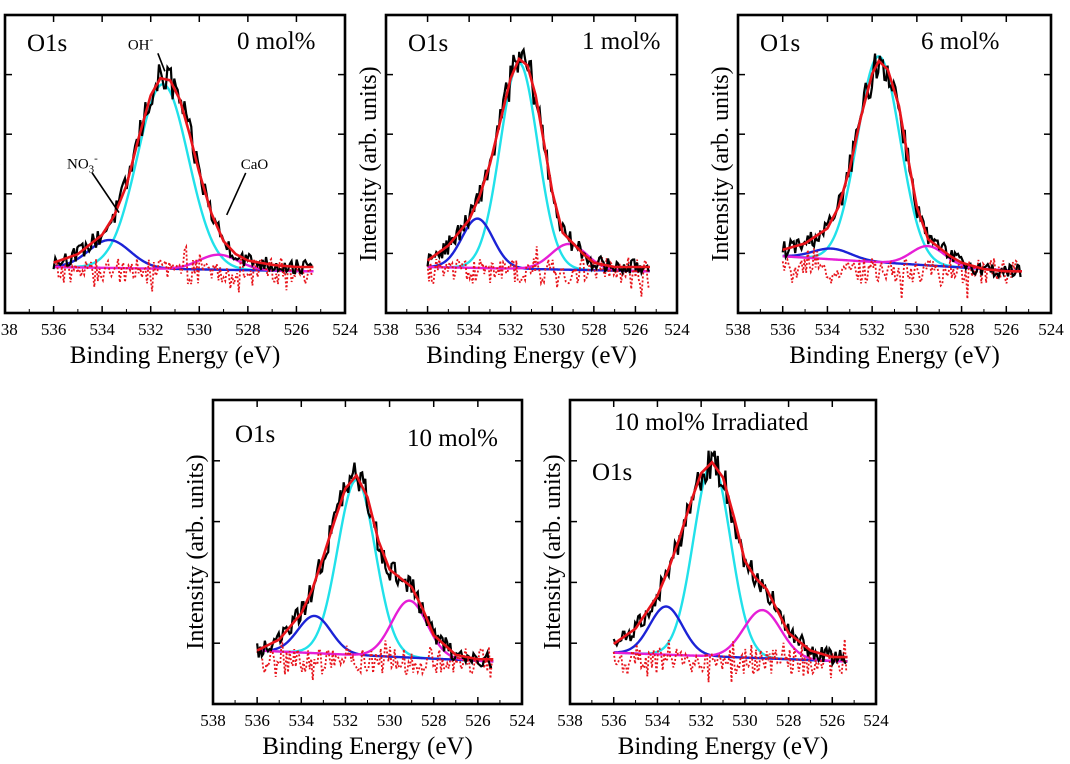 The image size is (1070, 764). Describe the element at coordinates (730, 635) in the screenshot. I see `fit-component-line` at that location.